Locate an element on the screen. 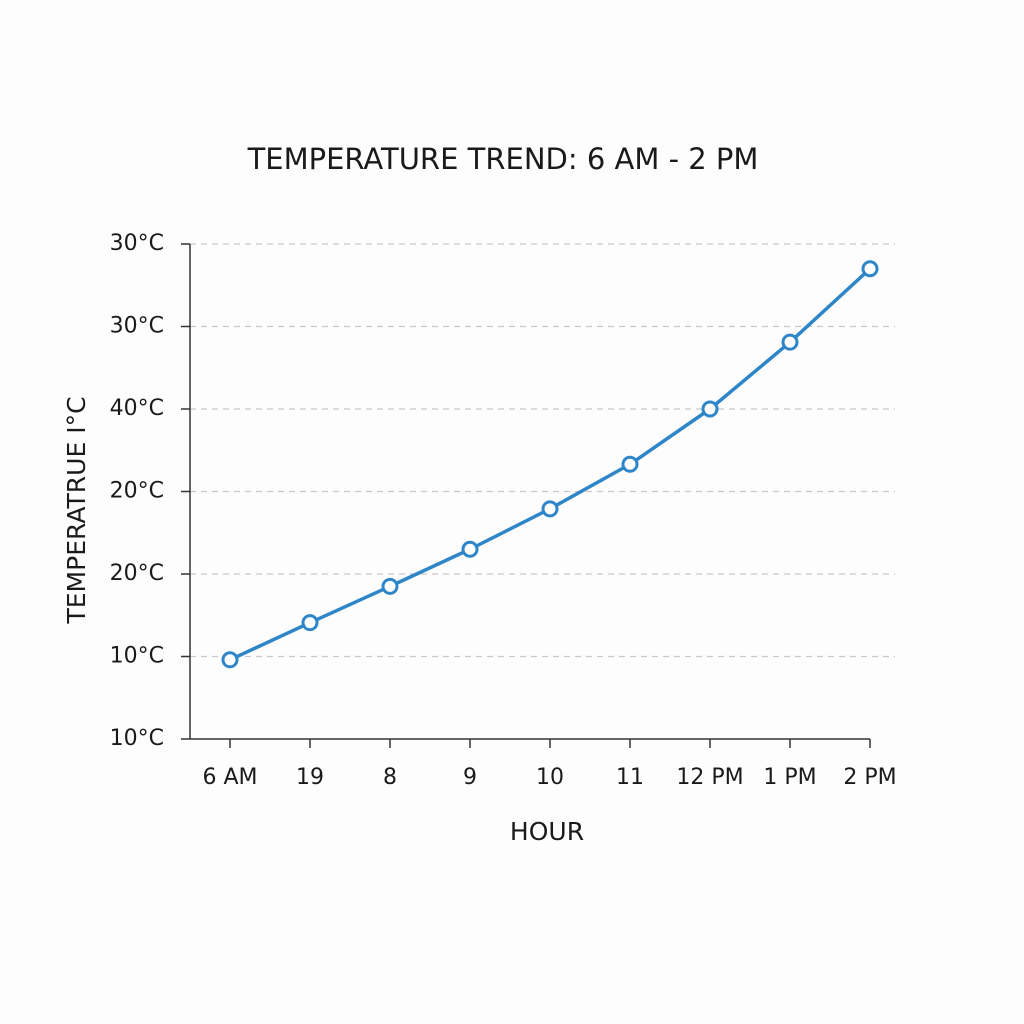 Image resolution: width=1024 pixels, height=1024 pixels. x-tick-label: 6 AM is located at coordinates (229, 777).